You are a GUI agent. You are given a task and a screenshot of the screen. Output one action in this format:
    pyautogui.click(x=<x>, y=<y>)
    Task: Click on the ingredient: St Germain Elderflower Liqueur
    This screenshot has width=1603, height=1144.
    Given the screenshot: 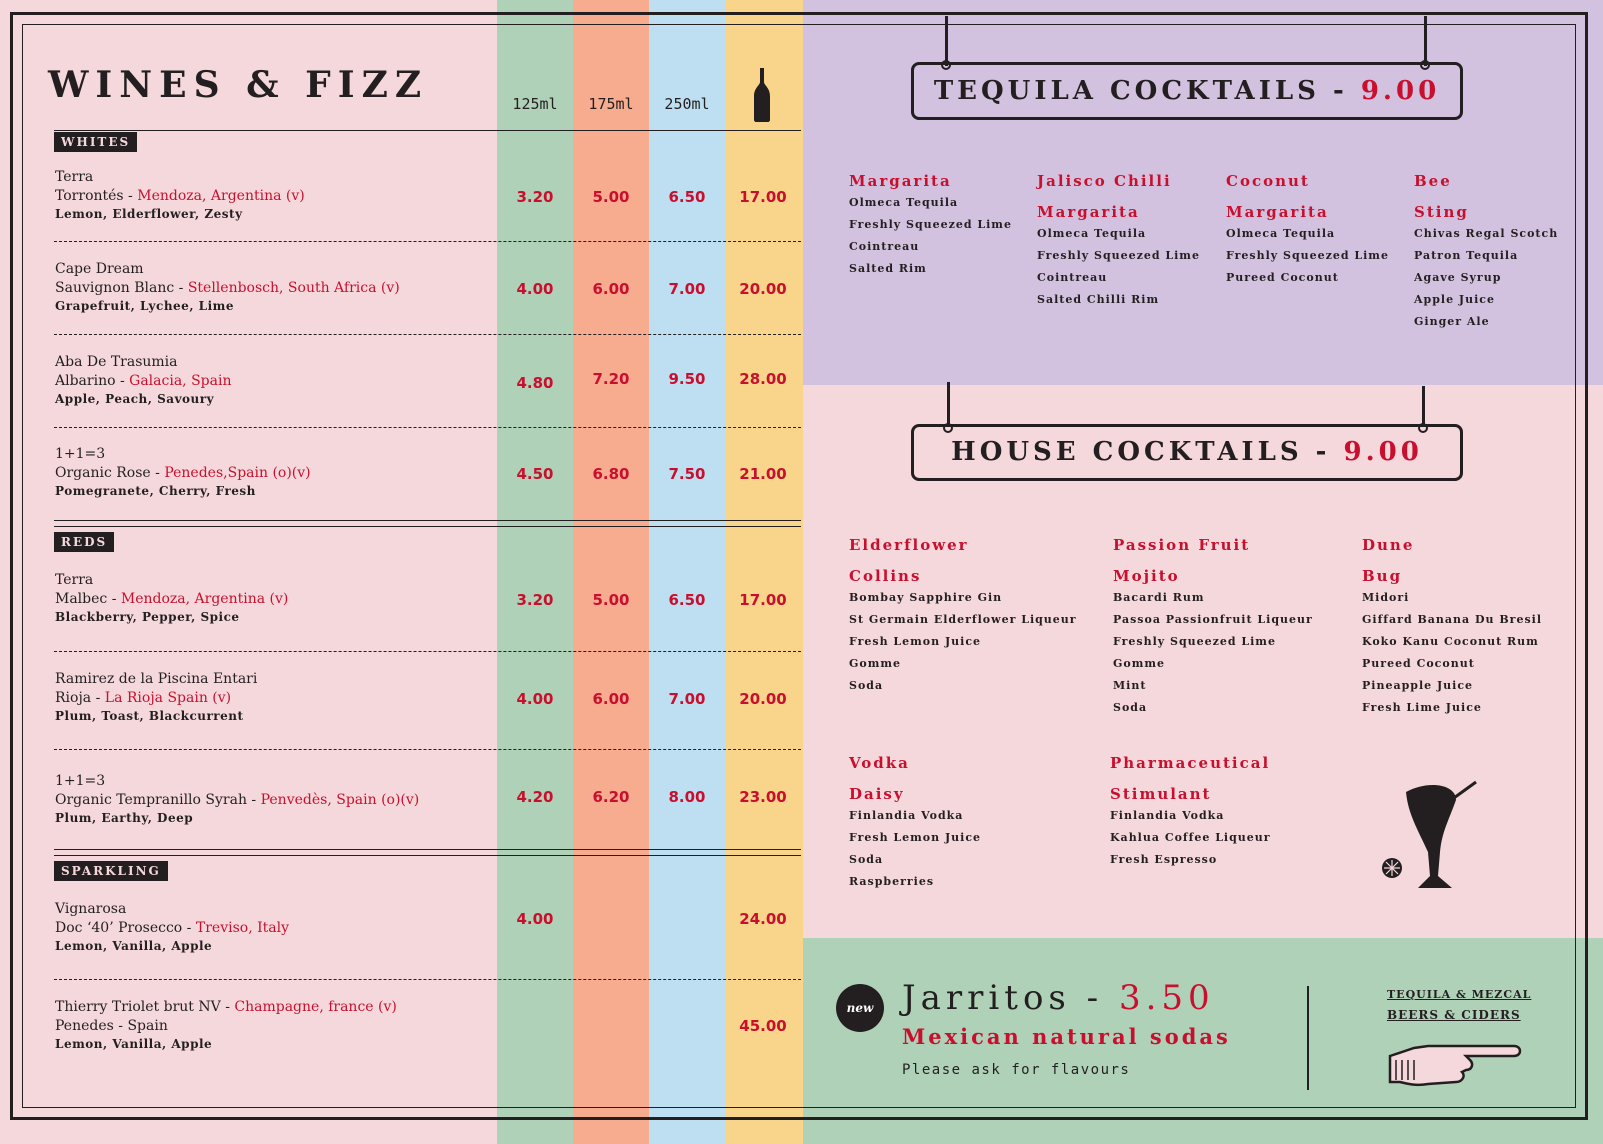 What is the action you would take?
    pyautogui.click(x=963, y=619)
    